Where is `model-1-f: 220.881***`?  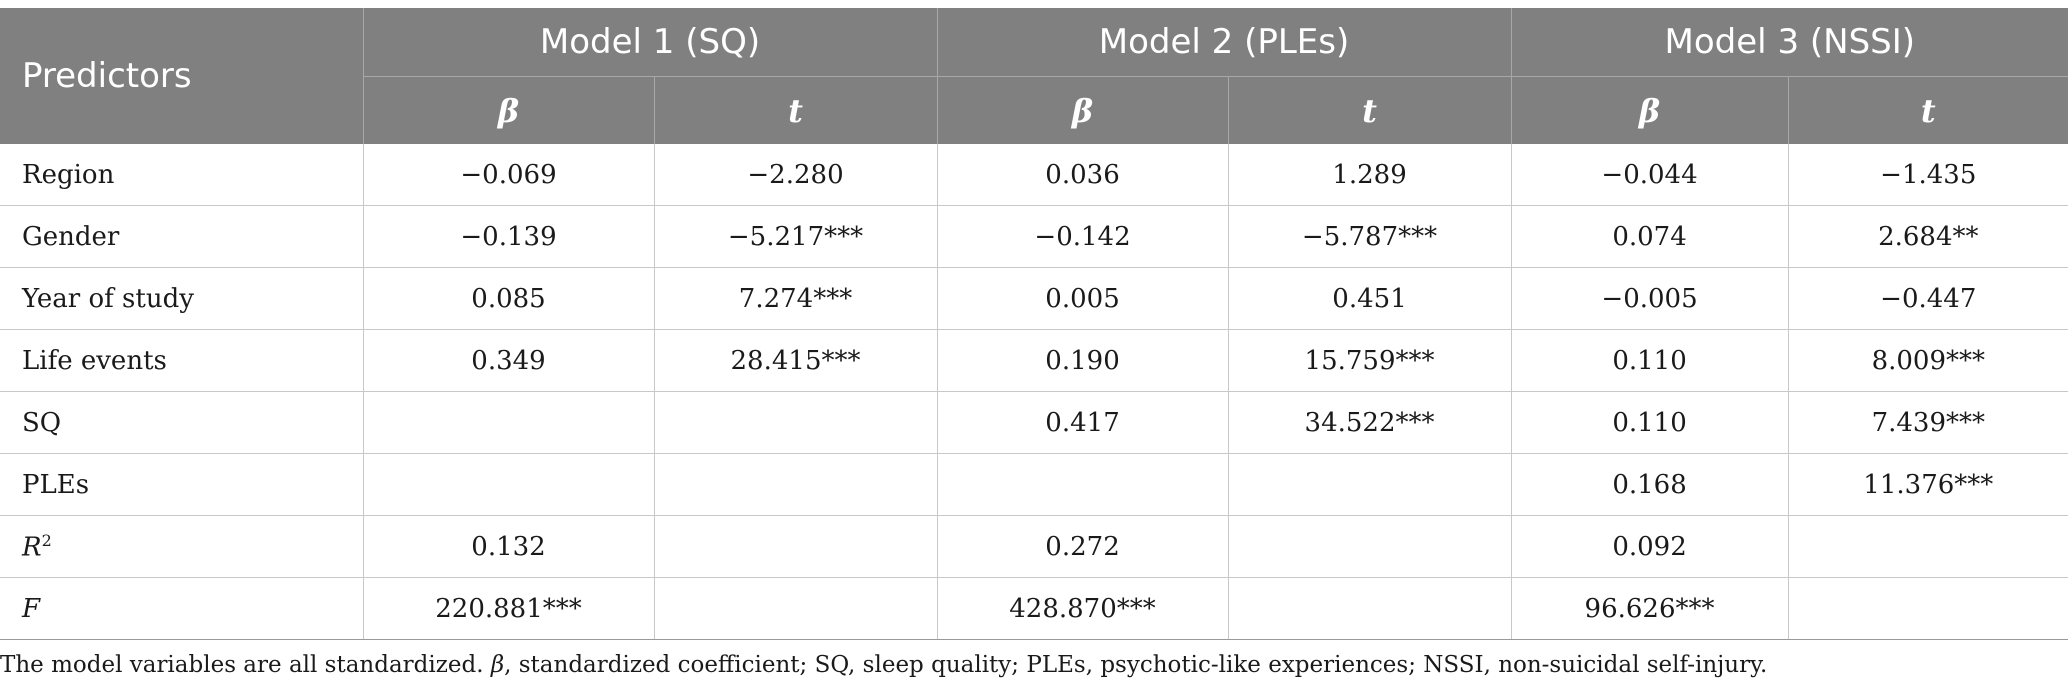 model-1-f: 220.881*** is located at coordinates (509, 608).